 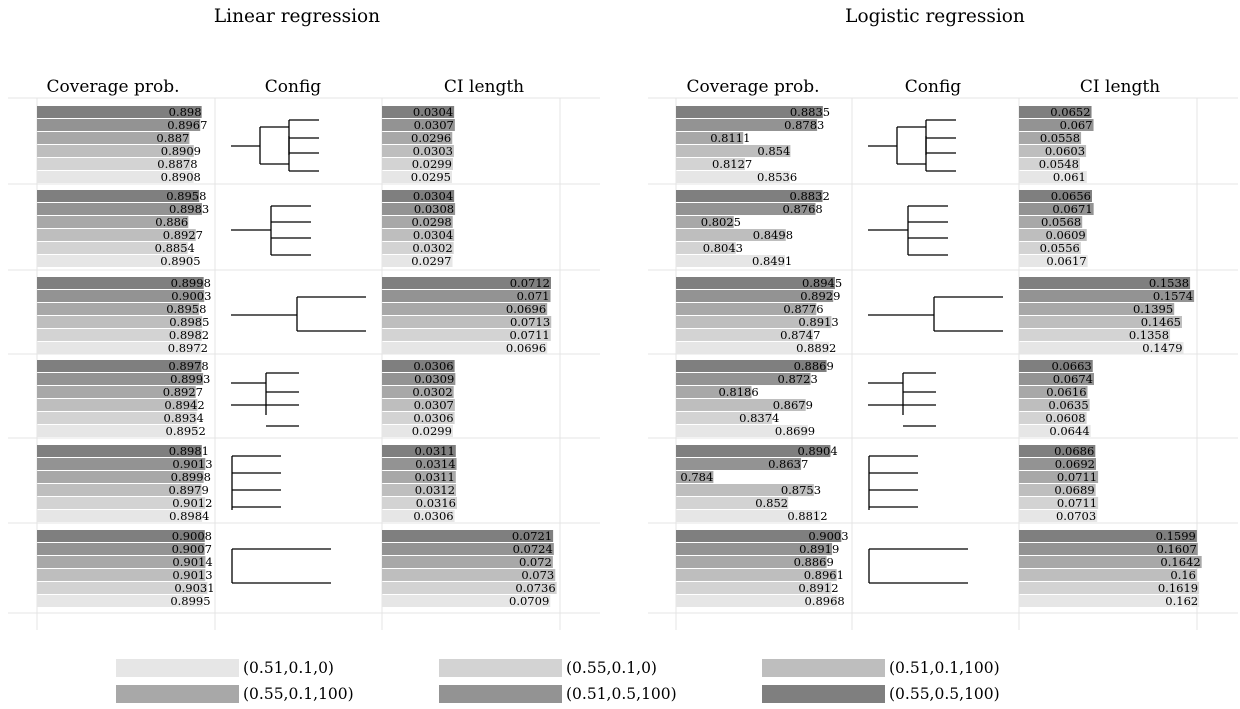 What do you see at coordinates (804, 125) in the screenshot?
I see `coverage-value-label: 0.8783` at bounding box center [804, 125].